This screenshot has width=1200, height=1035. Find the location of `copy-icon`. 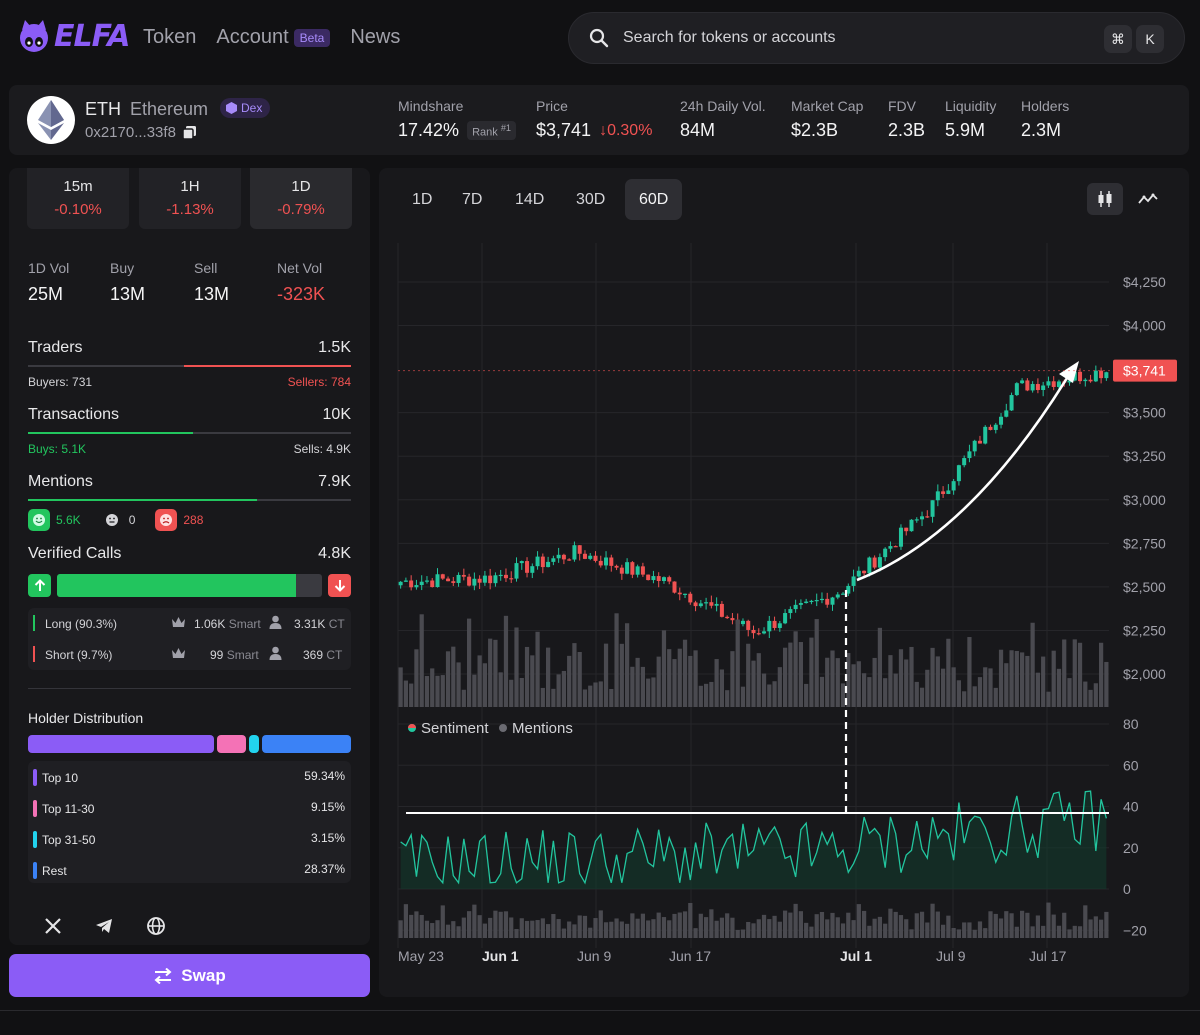

copy-icon is located at coordinates (189, 132).